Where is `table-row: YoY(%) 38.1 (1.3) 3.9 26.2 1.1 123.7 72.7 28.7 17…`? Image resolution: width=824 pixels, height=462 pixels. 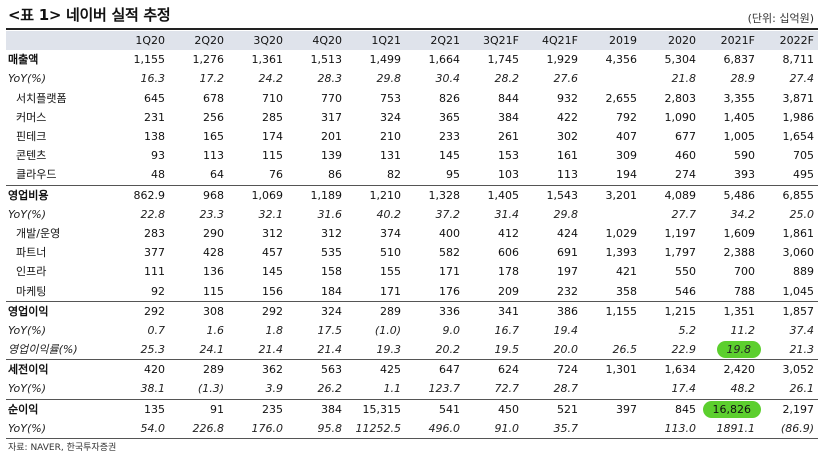 table-row: YoY(%) 38.1 (1.3) 3.9 26.2 1.1 123.7 72.7 28.7 17… is located at coordinates (412, 389).